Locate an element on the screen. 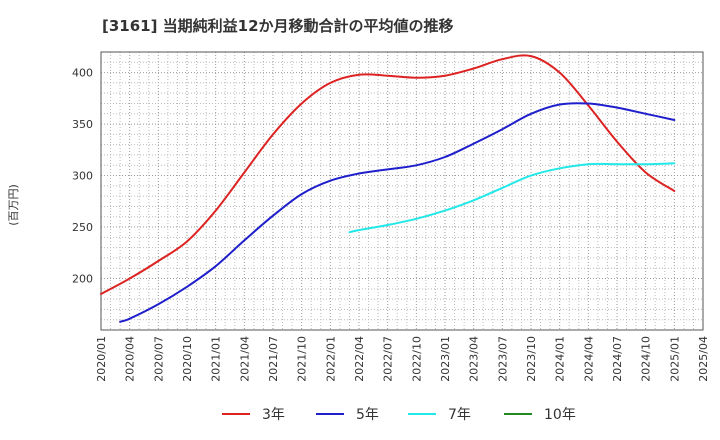 This screenshot has height=440, width=720. x-tick-label: 2023/10 is located at coordinates (531, 359).